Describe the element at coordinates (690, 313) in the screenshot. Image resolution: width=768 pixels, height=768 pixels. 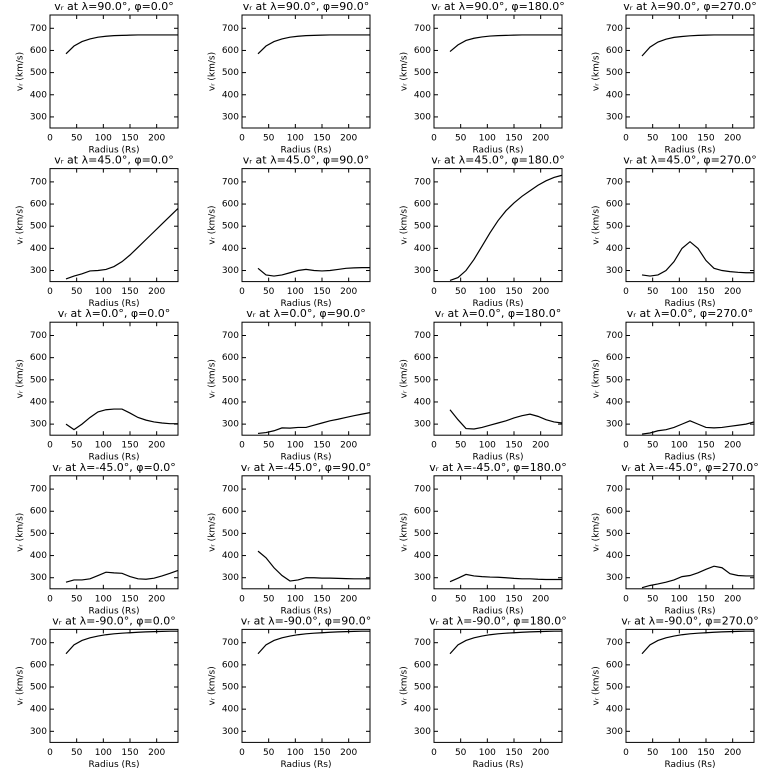
I see `chart-title: vᵣ at λ=0.0°, φ=270.0°` at that location.